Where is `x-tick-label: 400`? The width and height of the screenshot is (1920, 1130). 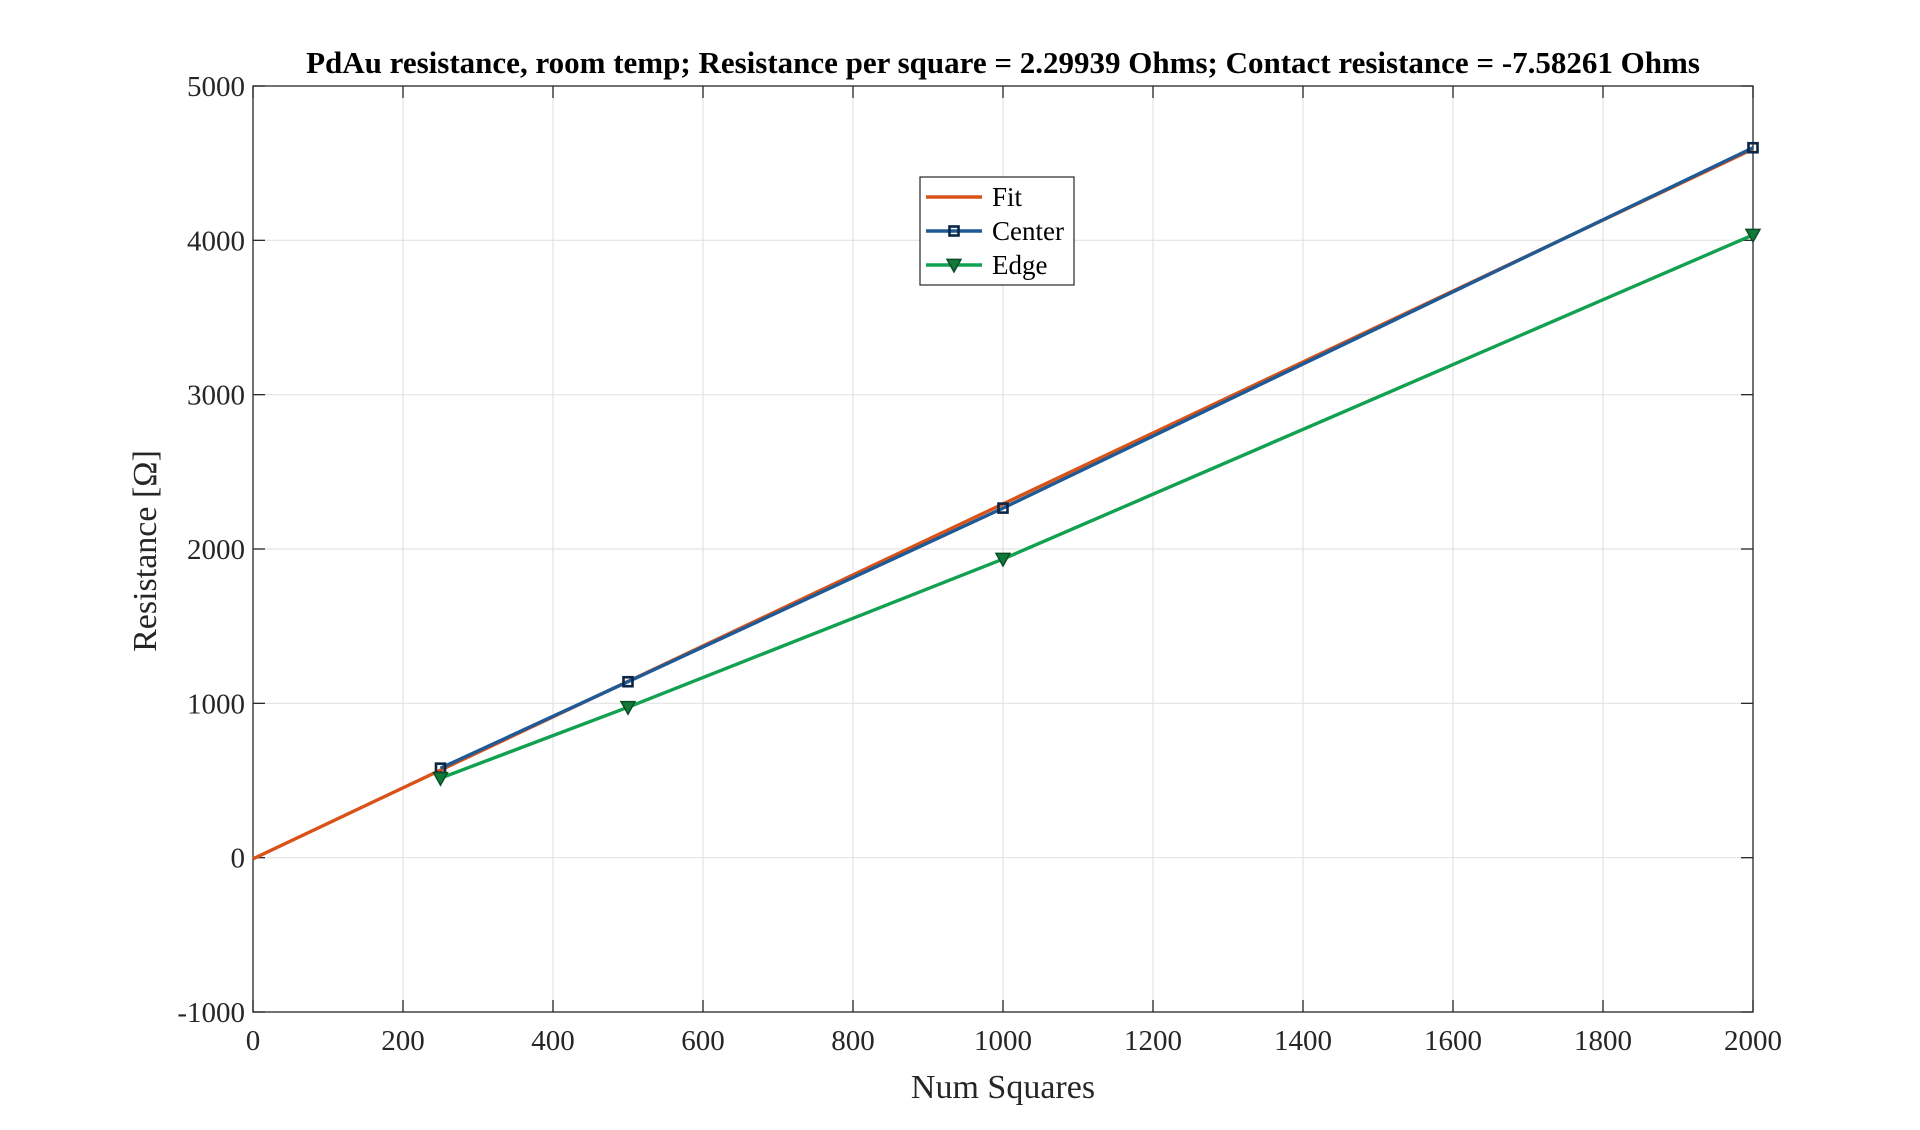 x-tick-label: 400 is located at coordinates (553, 1041).